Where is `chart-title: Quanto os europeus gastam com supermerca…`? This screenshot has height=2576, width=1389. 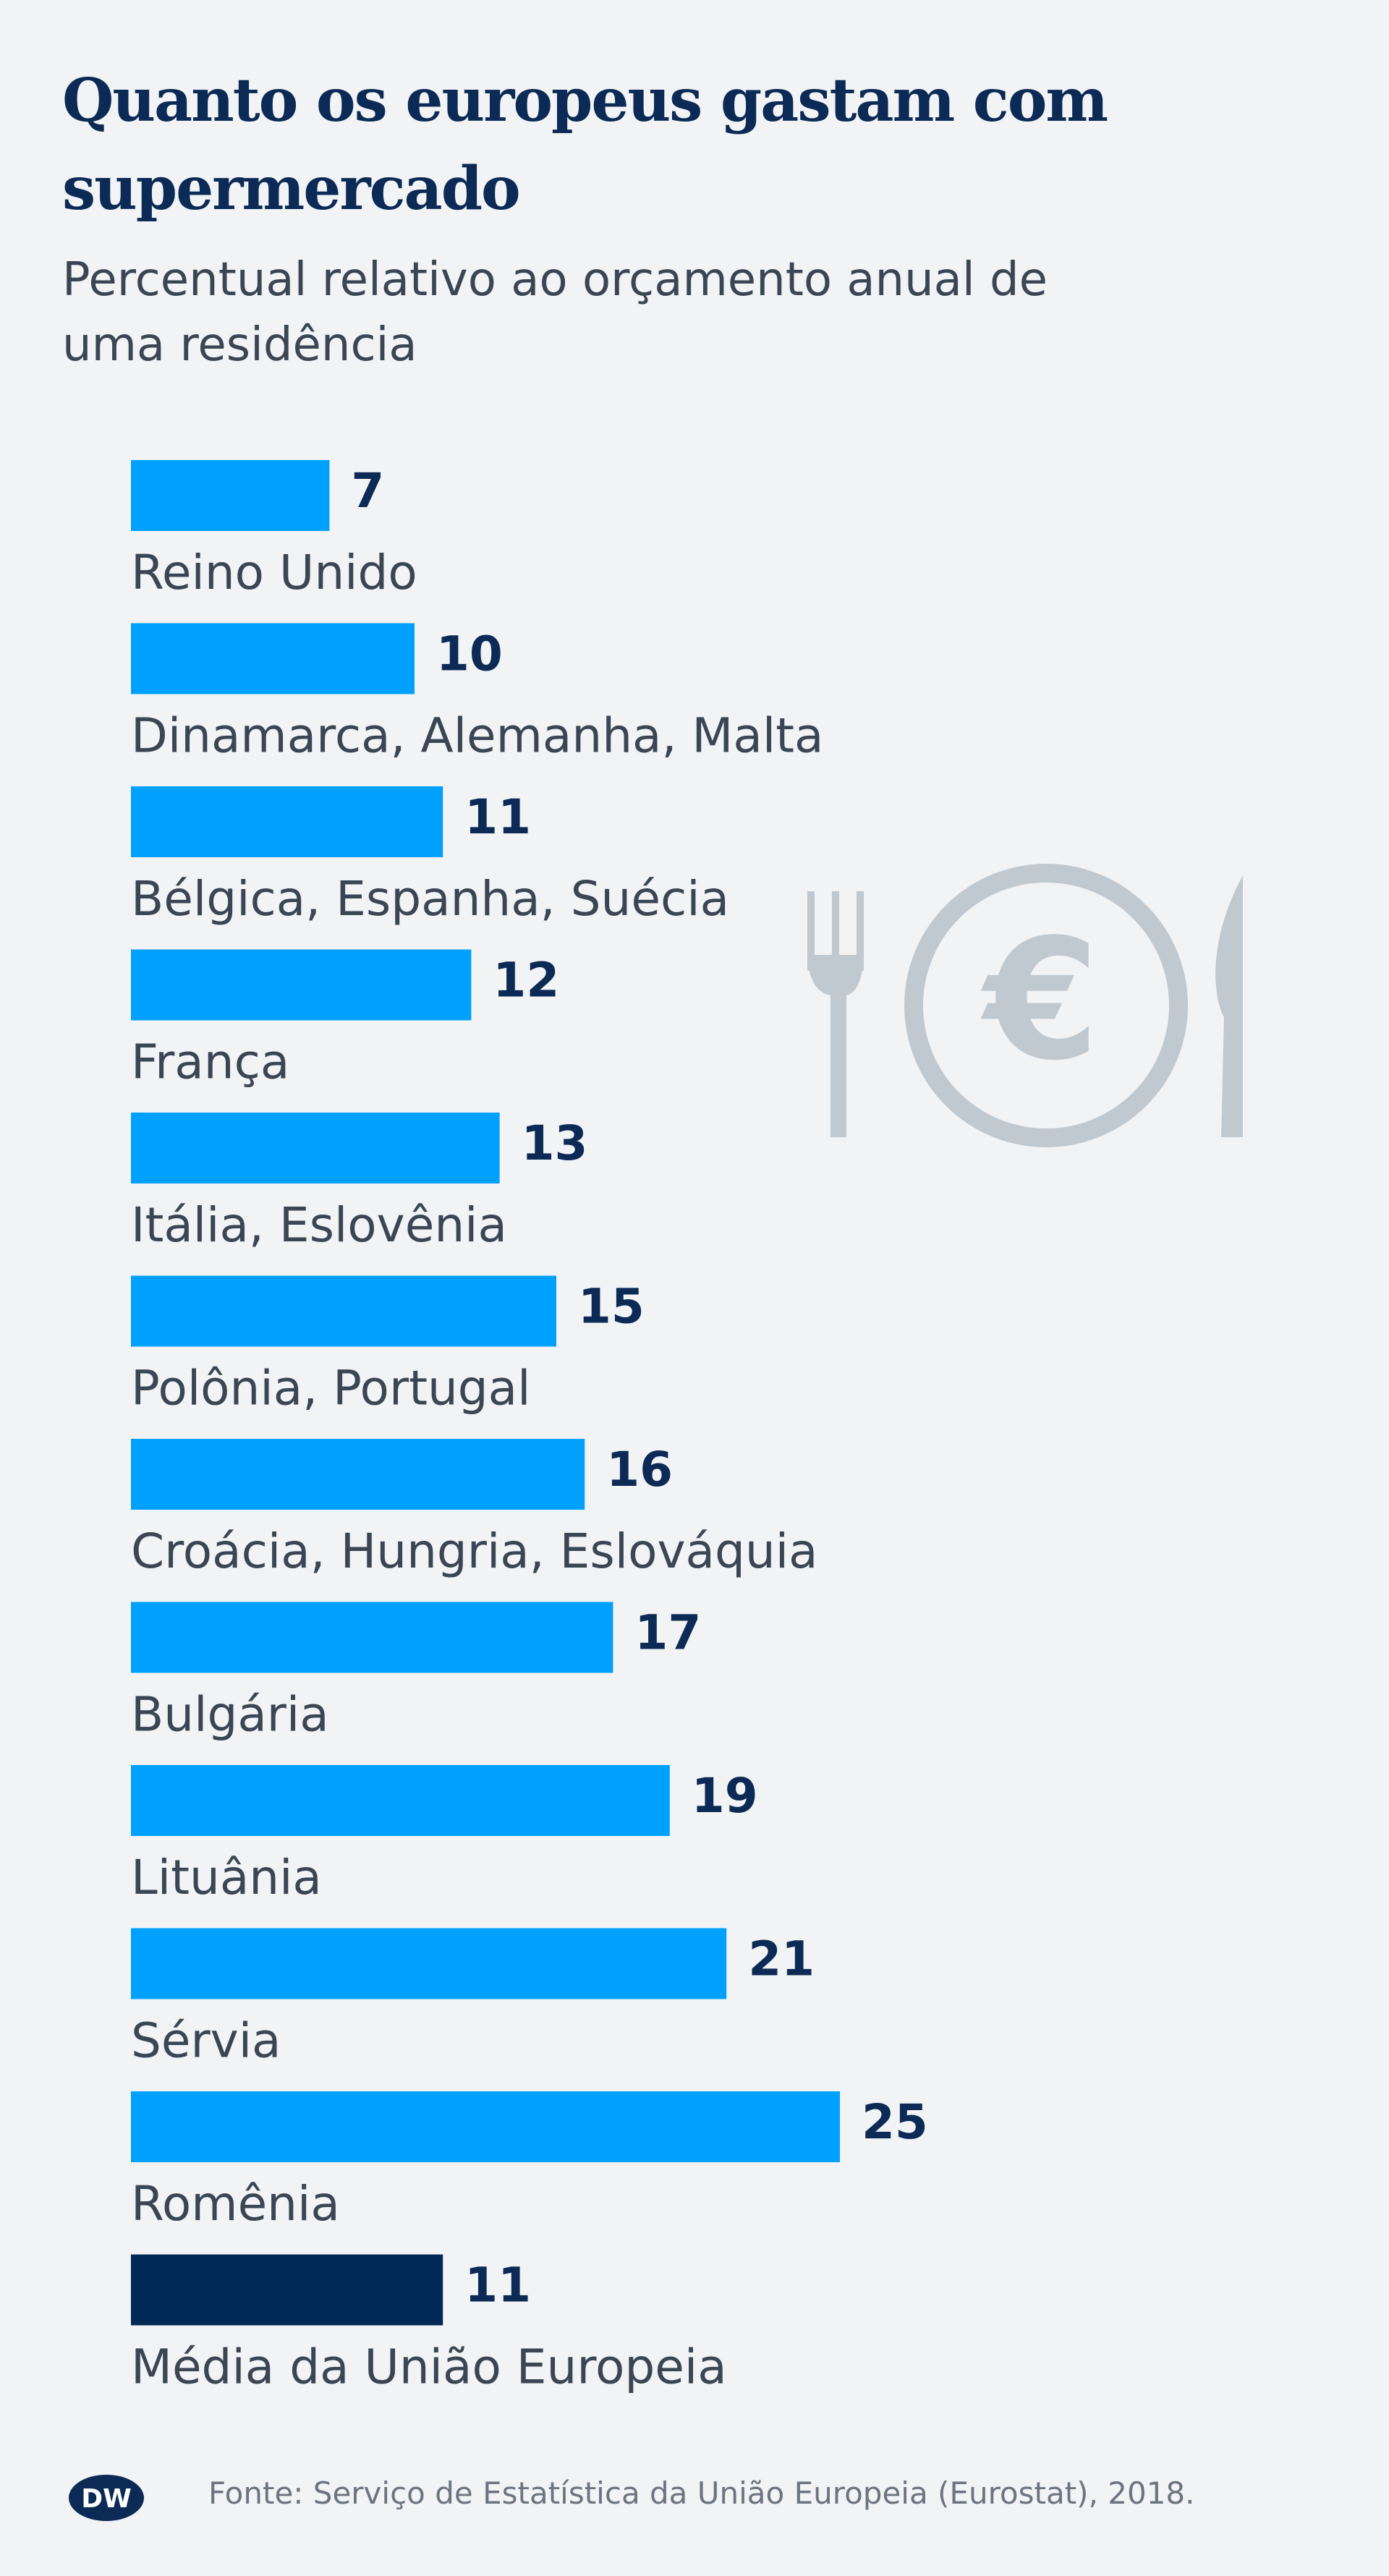 chart-title: Quanto os europeus gastam com supermerca… is located at coordinates (585, 145).